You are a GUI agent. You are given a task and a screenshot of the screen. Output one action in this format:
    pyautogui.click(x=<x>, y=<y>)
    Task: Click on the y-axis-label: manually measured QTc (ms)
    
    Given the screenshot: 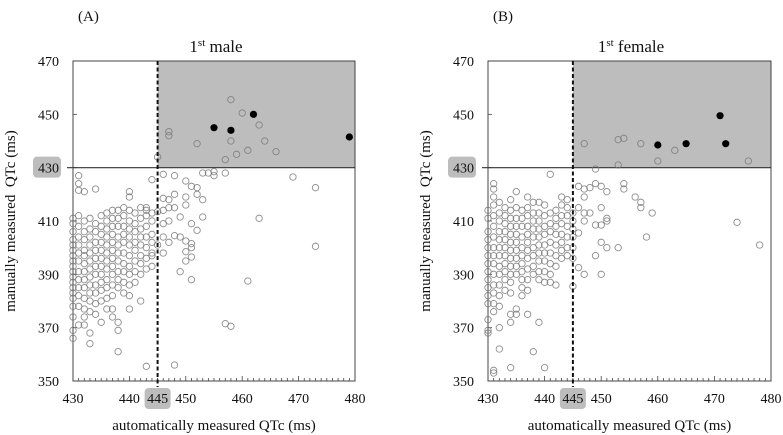 What is the action you would take?
    pyautogui.click(x=11, y=220)
    